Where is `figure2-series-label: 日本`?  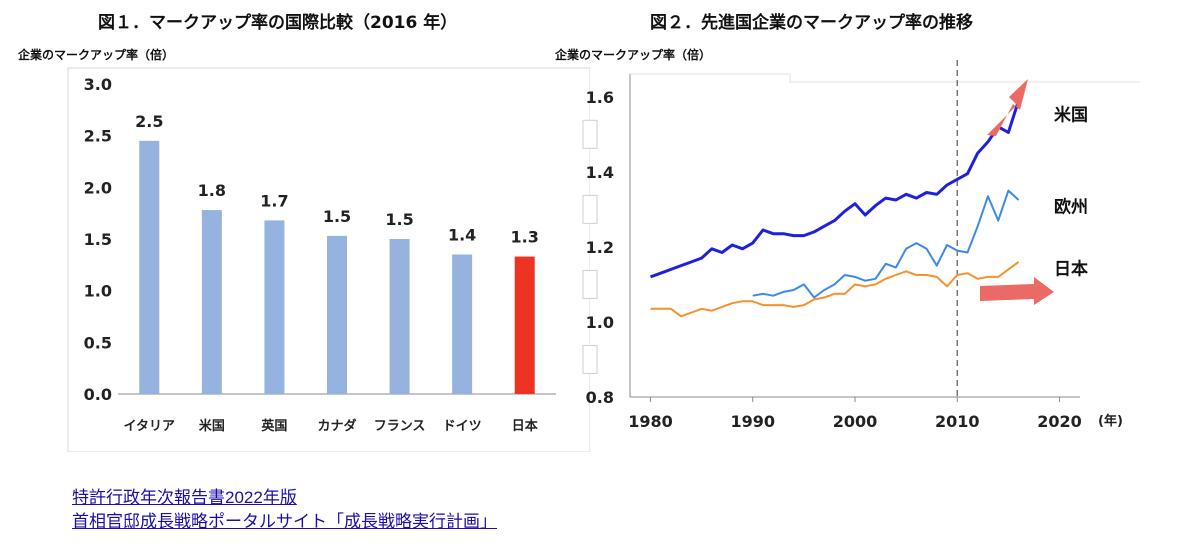 figure2-series-label: 日本 is located at coordinates (1071, 269).